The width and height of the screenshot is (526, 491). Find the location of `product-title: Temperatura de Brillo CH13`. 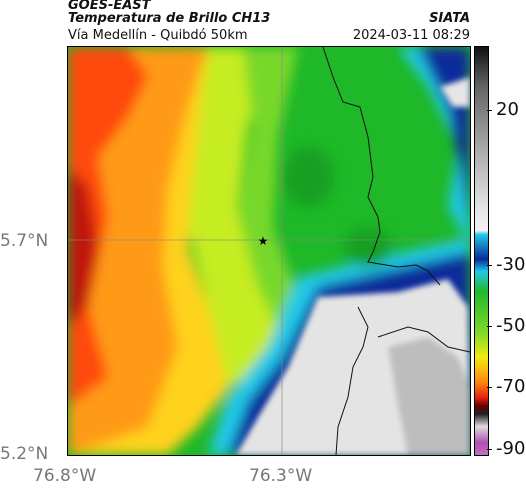

product-title: Temperatura de Brillo CH13 is located at coordinates (169, 18).